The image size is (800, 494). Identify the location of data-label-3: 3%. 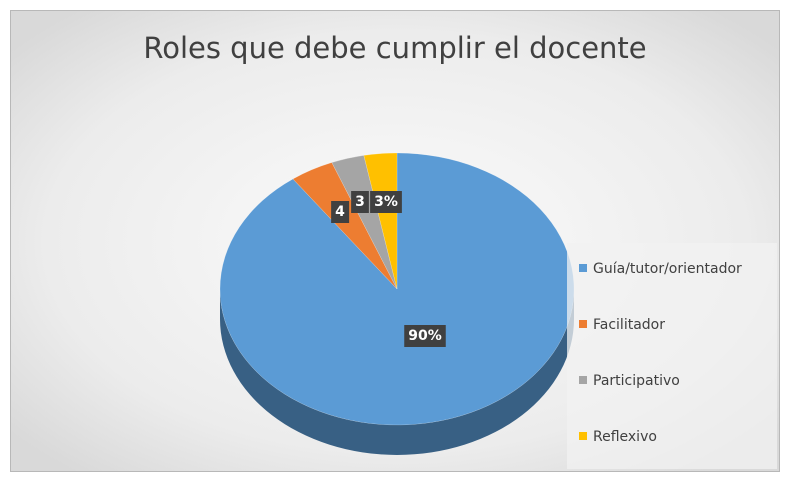
(386, 202).